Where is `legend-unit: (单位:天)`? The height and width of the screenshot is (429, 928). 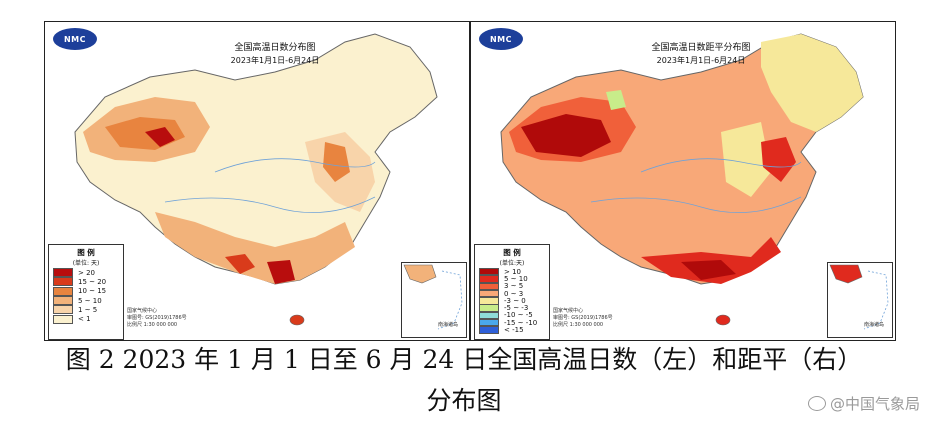
legend-unit: (单位:天) is located at coordinates (512, 263).